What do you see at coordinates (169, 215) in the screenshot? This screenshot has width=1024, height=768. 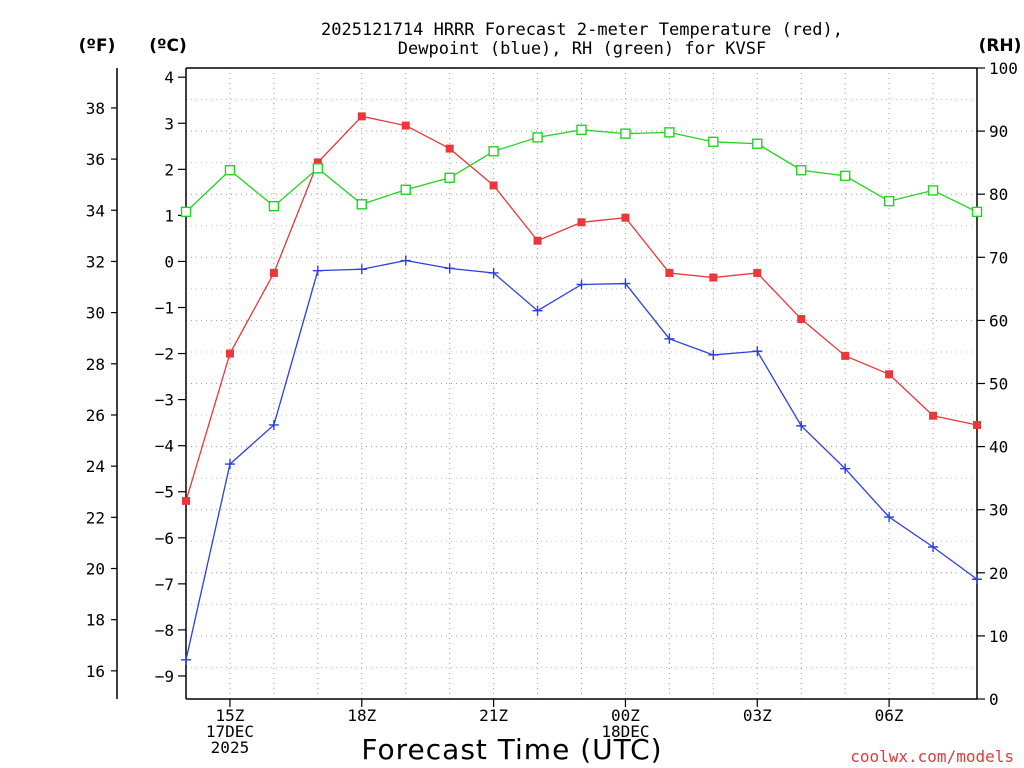 I see `celsius-tick-label: 1` at bounding box center [169, 215].